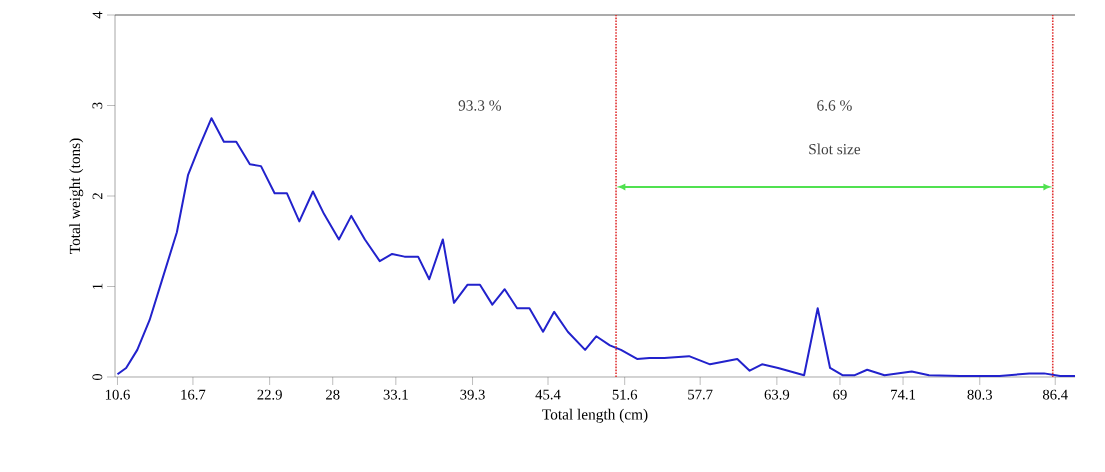  Describe the element at coordinates (777, 394) in the screenshot. I see `x-tick-label: 63.9` at that location.